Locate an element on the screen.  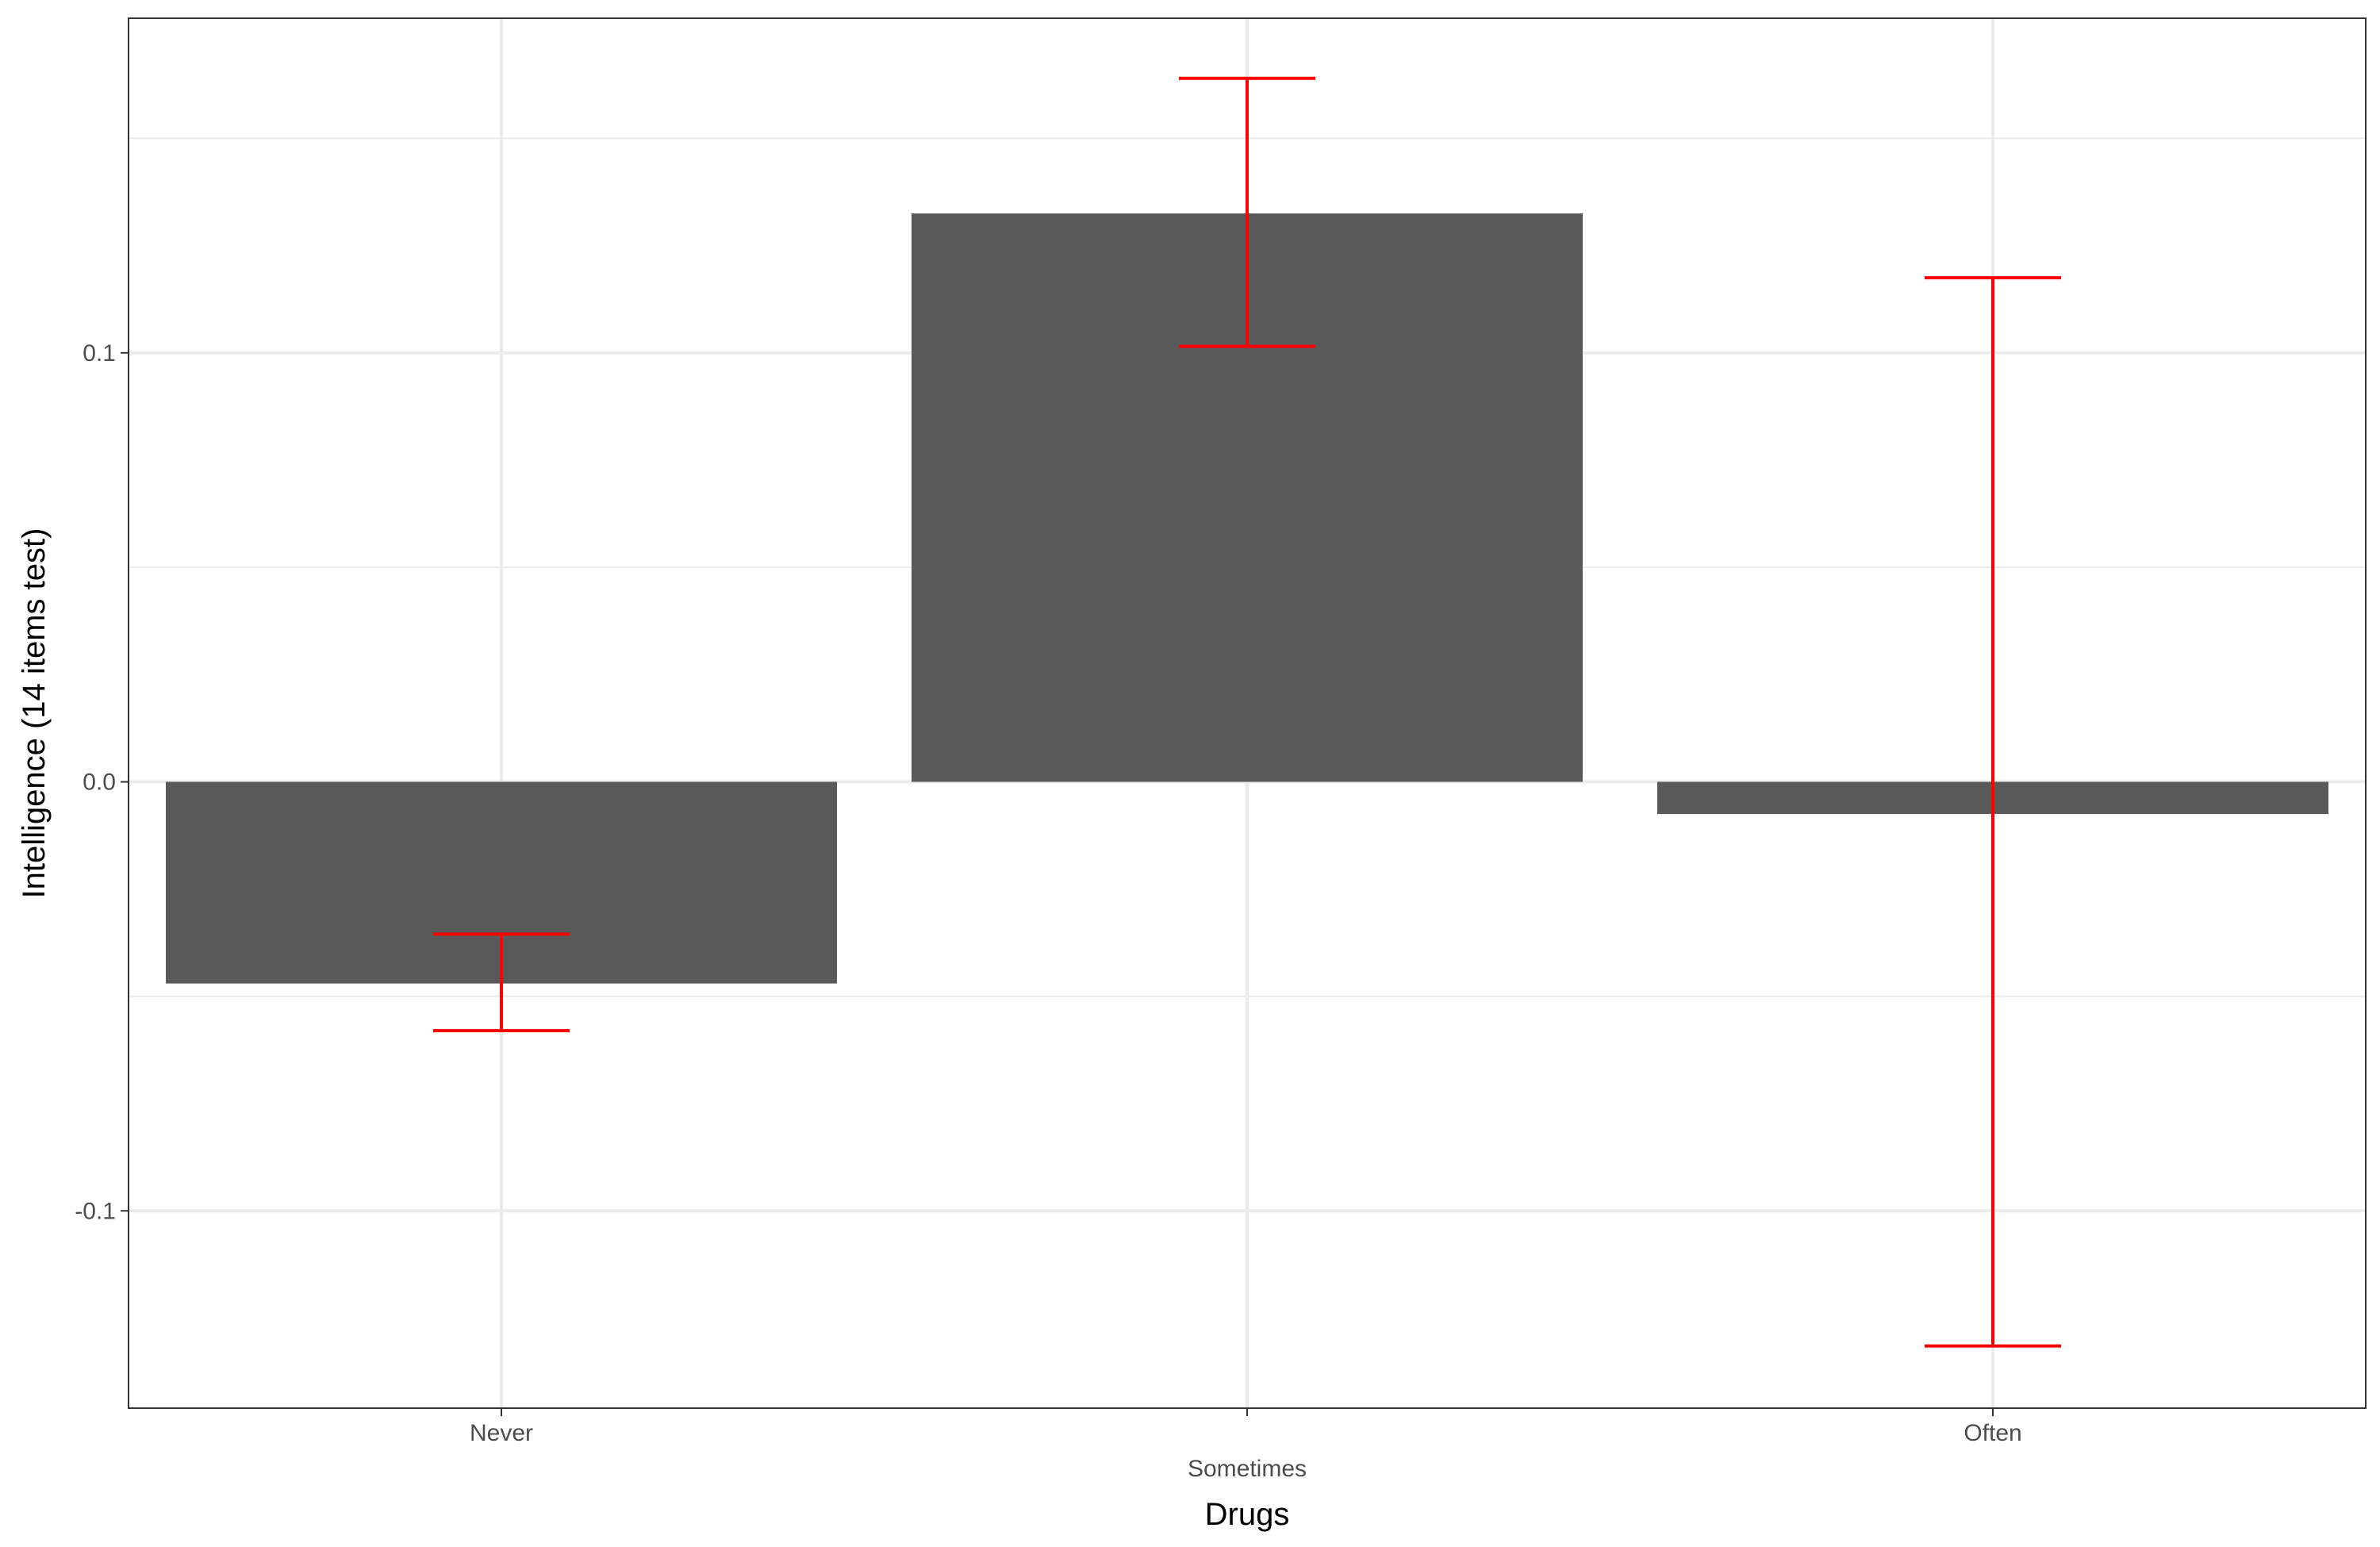
x-tick-label: Never is located at coordinates (501, 1433).